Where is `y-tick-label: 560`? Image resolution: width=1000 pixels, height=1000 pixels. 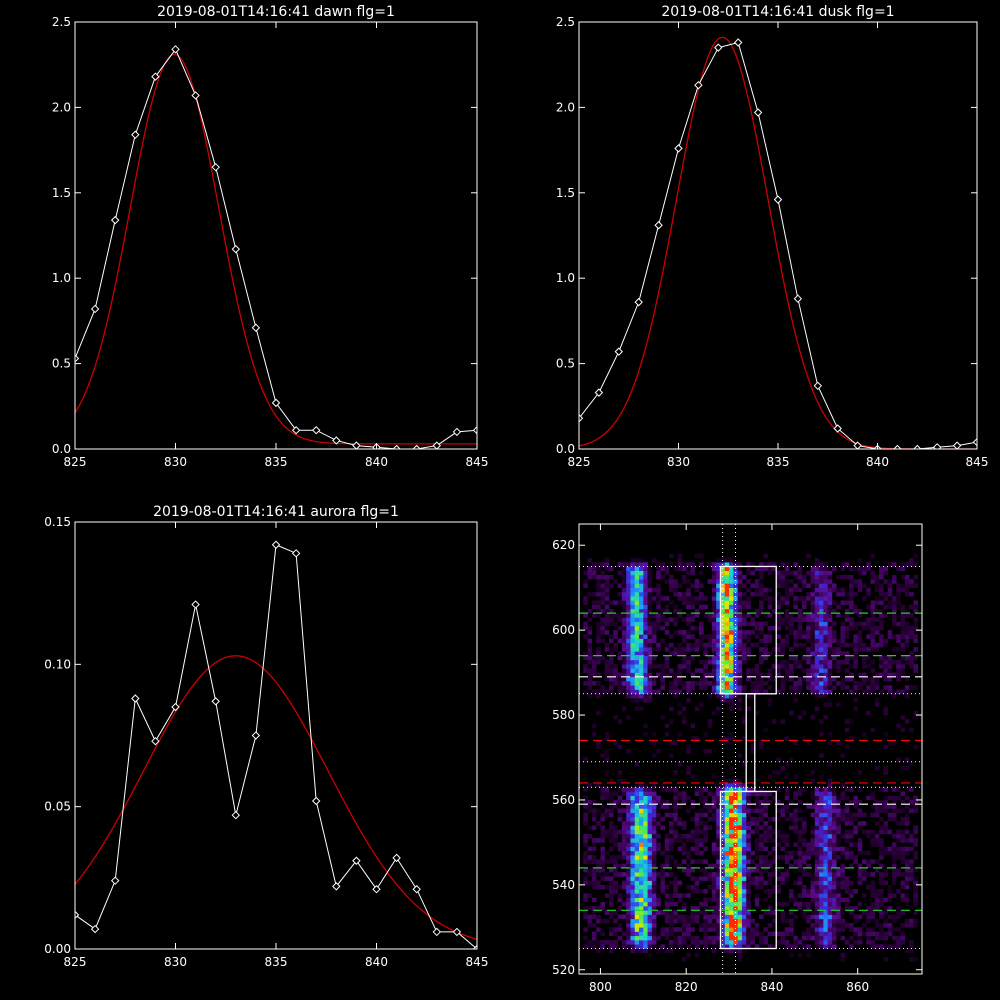 y-tick-label: 560 is located at coordinates (563, 800).